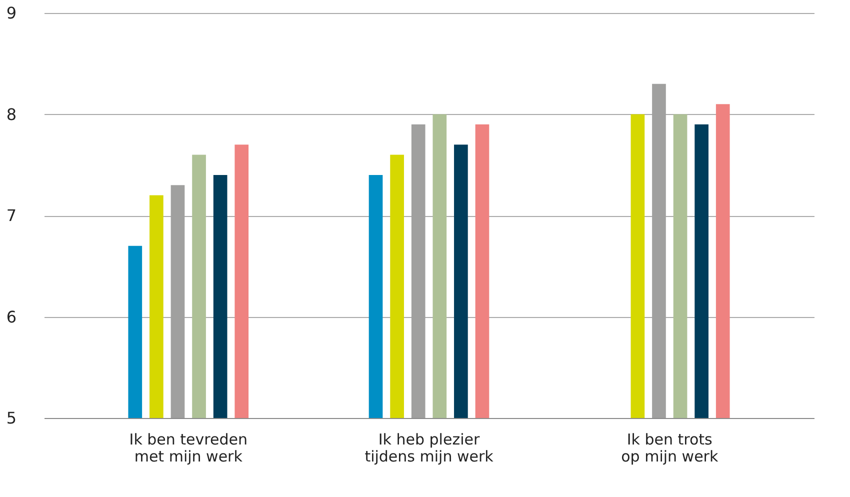  What do you see at coordinates (188, 448) in the screenshot?
I see `x-tick-label: Ik ben tevreden met mijn werk` at bounding box center [188, 448].